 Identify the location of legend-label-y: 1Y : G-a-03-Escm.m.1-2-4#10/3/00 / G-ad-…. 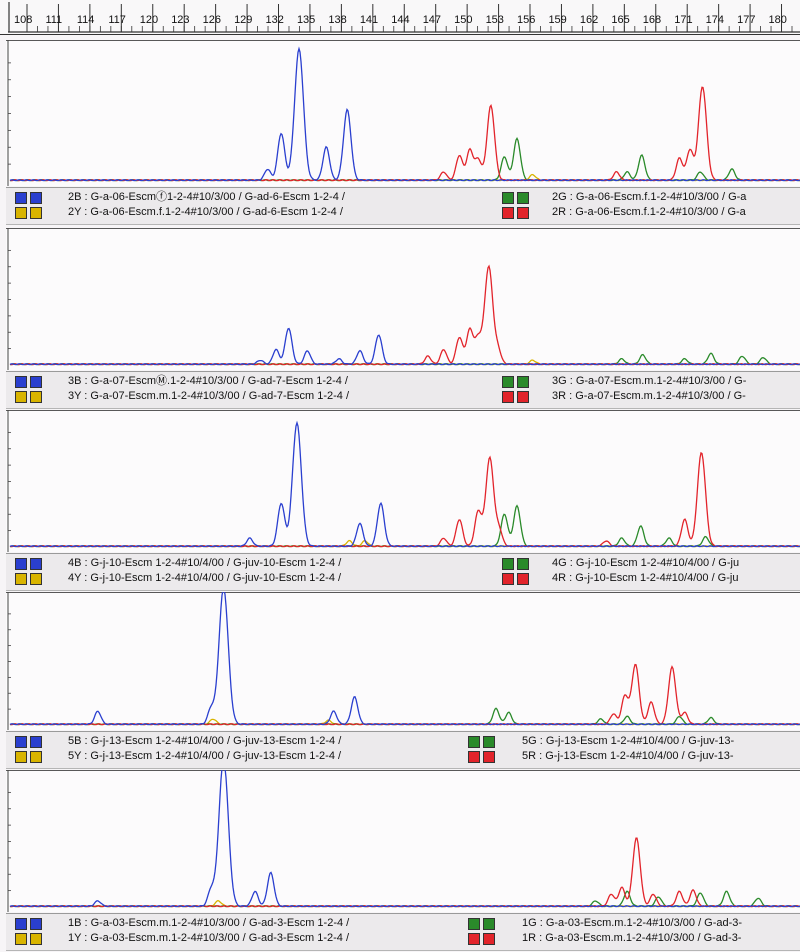
(209, 938).